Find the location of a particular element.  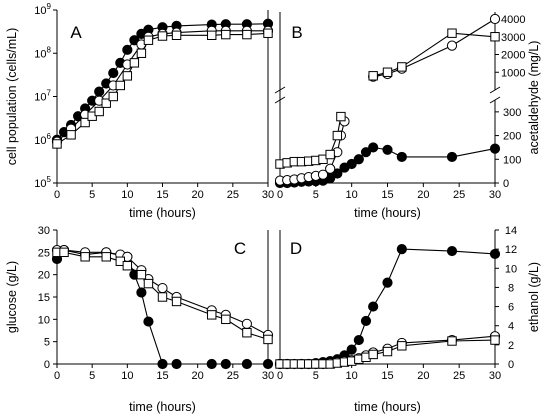

y-tick-label: 20 is located at coordinates (44, 276).